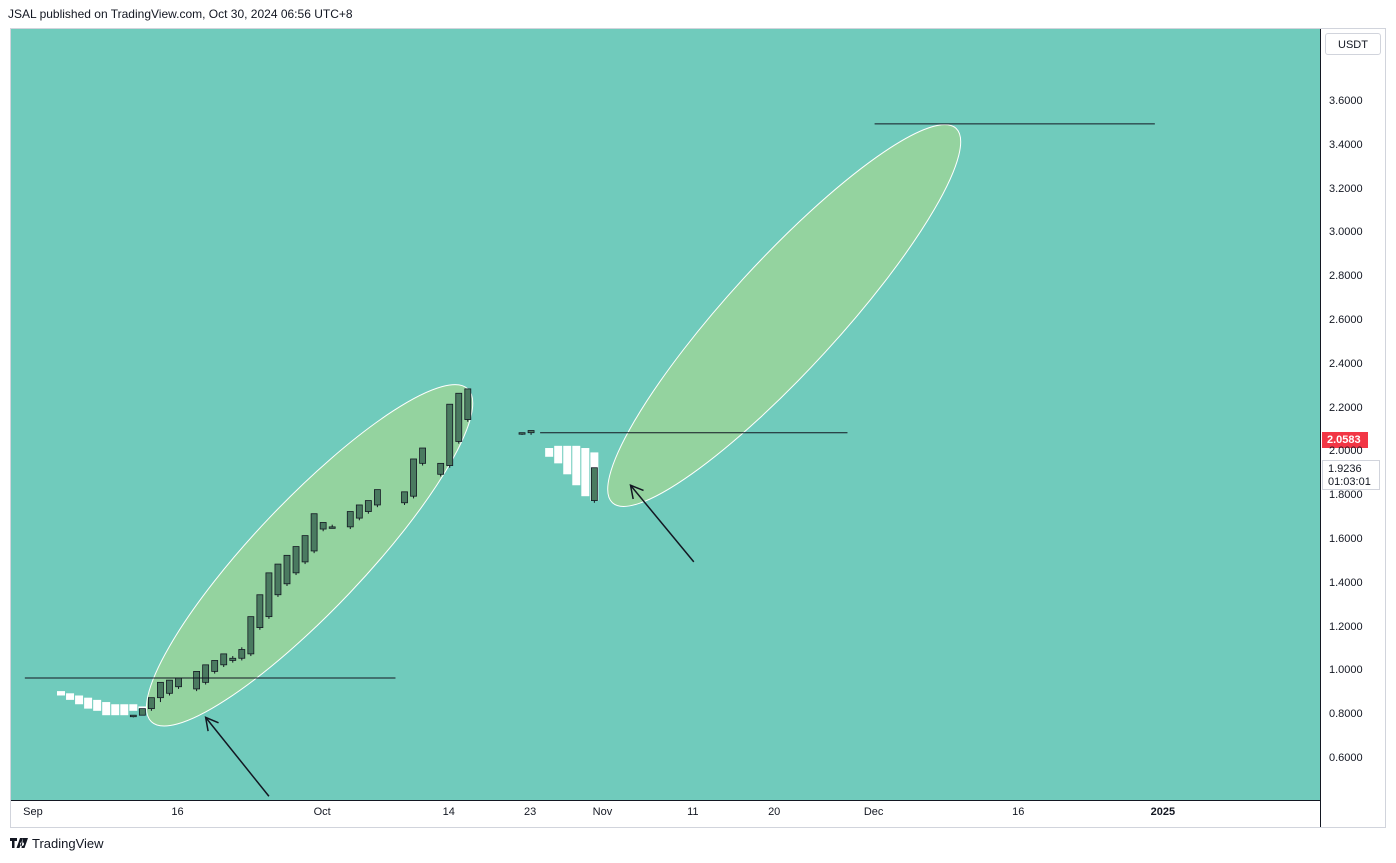 Image resolution: width=1396 pixels, height=863 pixels. Describe the element at coordinates (1346, 758) in the screenshot. I see `price-tick-label: 0.6000` at that location.